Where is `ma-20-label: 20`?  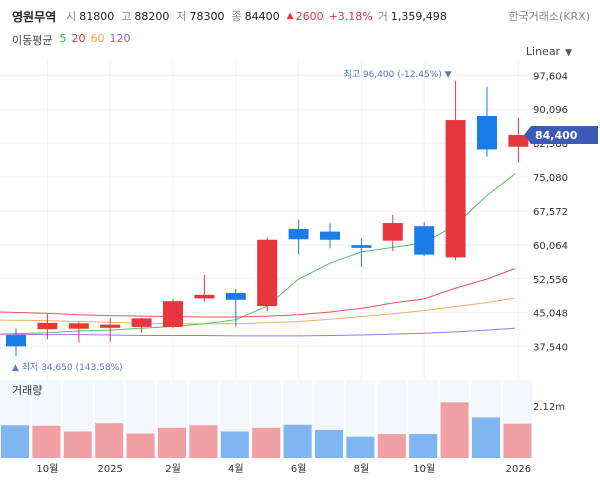 ma-20-label: 20 is located at coordinates (78, 38).